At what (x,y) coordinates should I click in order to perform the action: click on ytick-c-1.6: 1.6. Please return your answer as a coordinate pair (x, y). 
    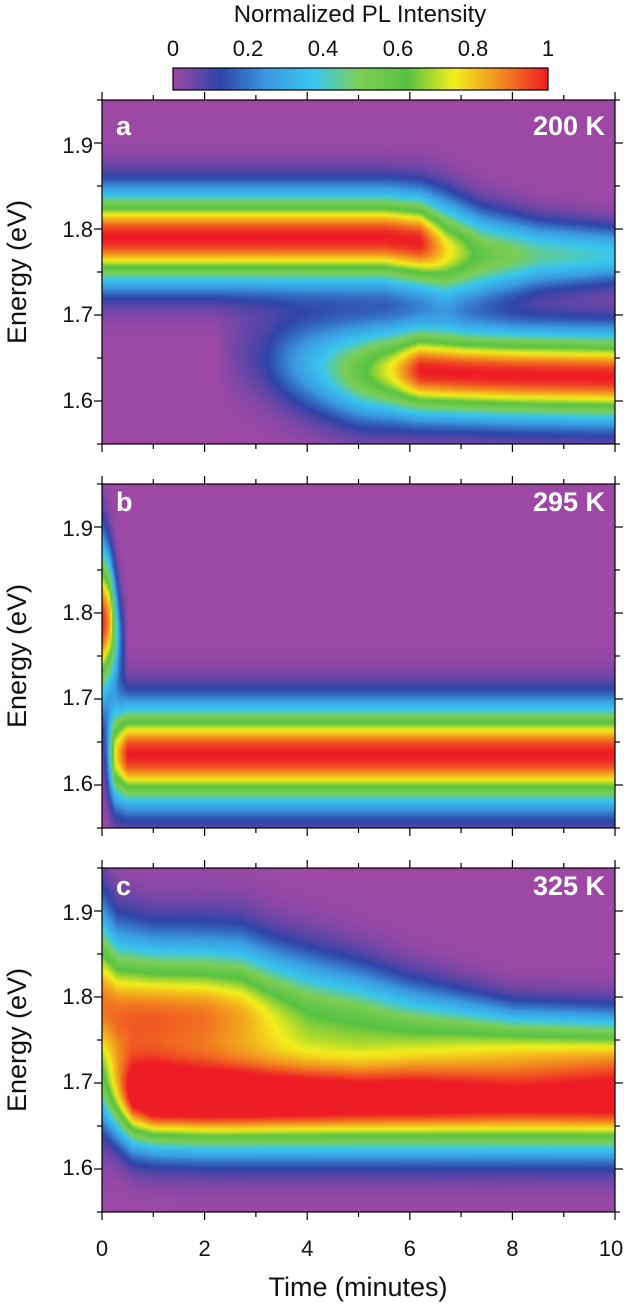
    Looking at the image, I should click on (77, 1167).